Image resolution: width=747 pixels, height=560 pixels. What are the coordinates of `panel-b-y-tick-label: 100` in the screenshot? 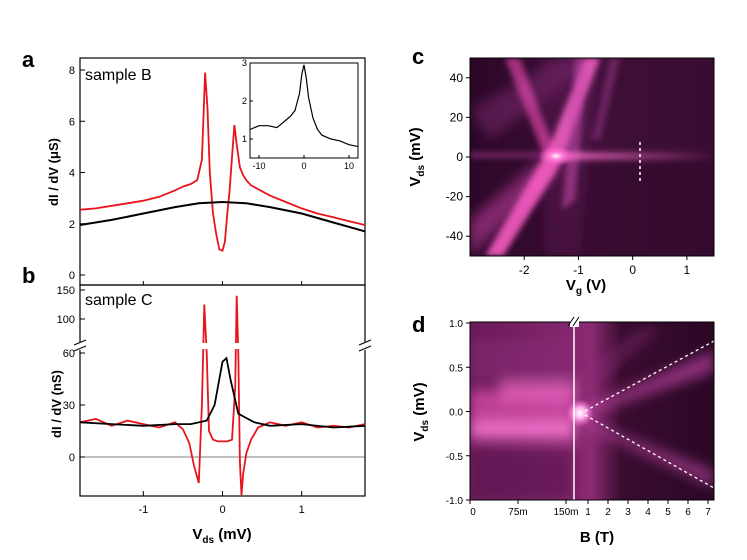 It's located at (66, 320).